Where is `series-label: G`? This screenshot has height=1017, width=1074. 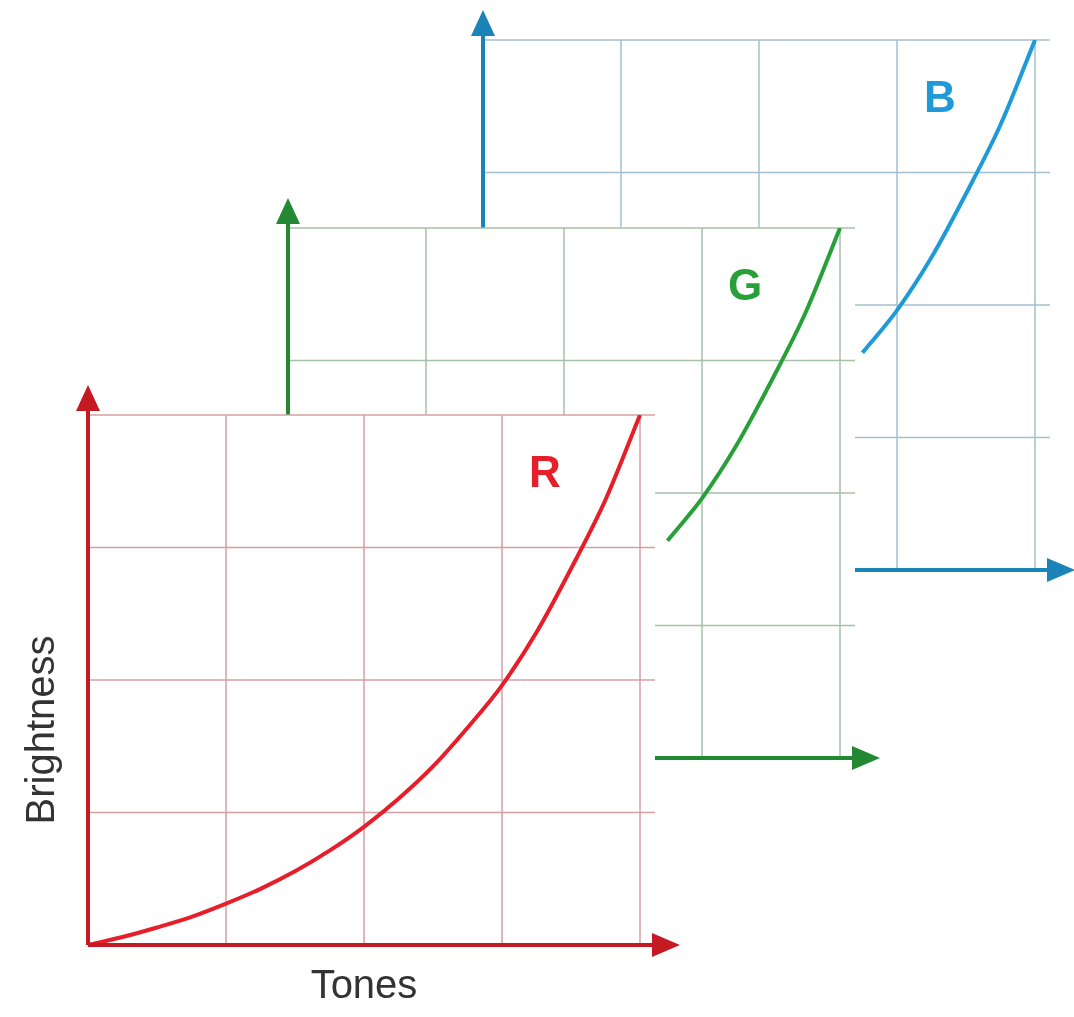
series-label: G is located at coordinates (745, 285).